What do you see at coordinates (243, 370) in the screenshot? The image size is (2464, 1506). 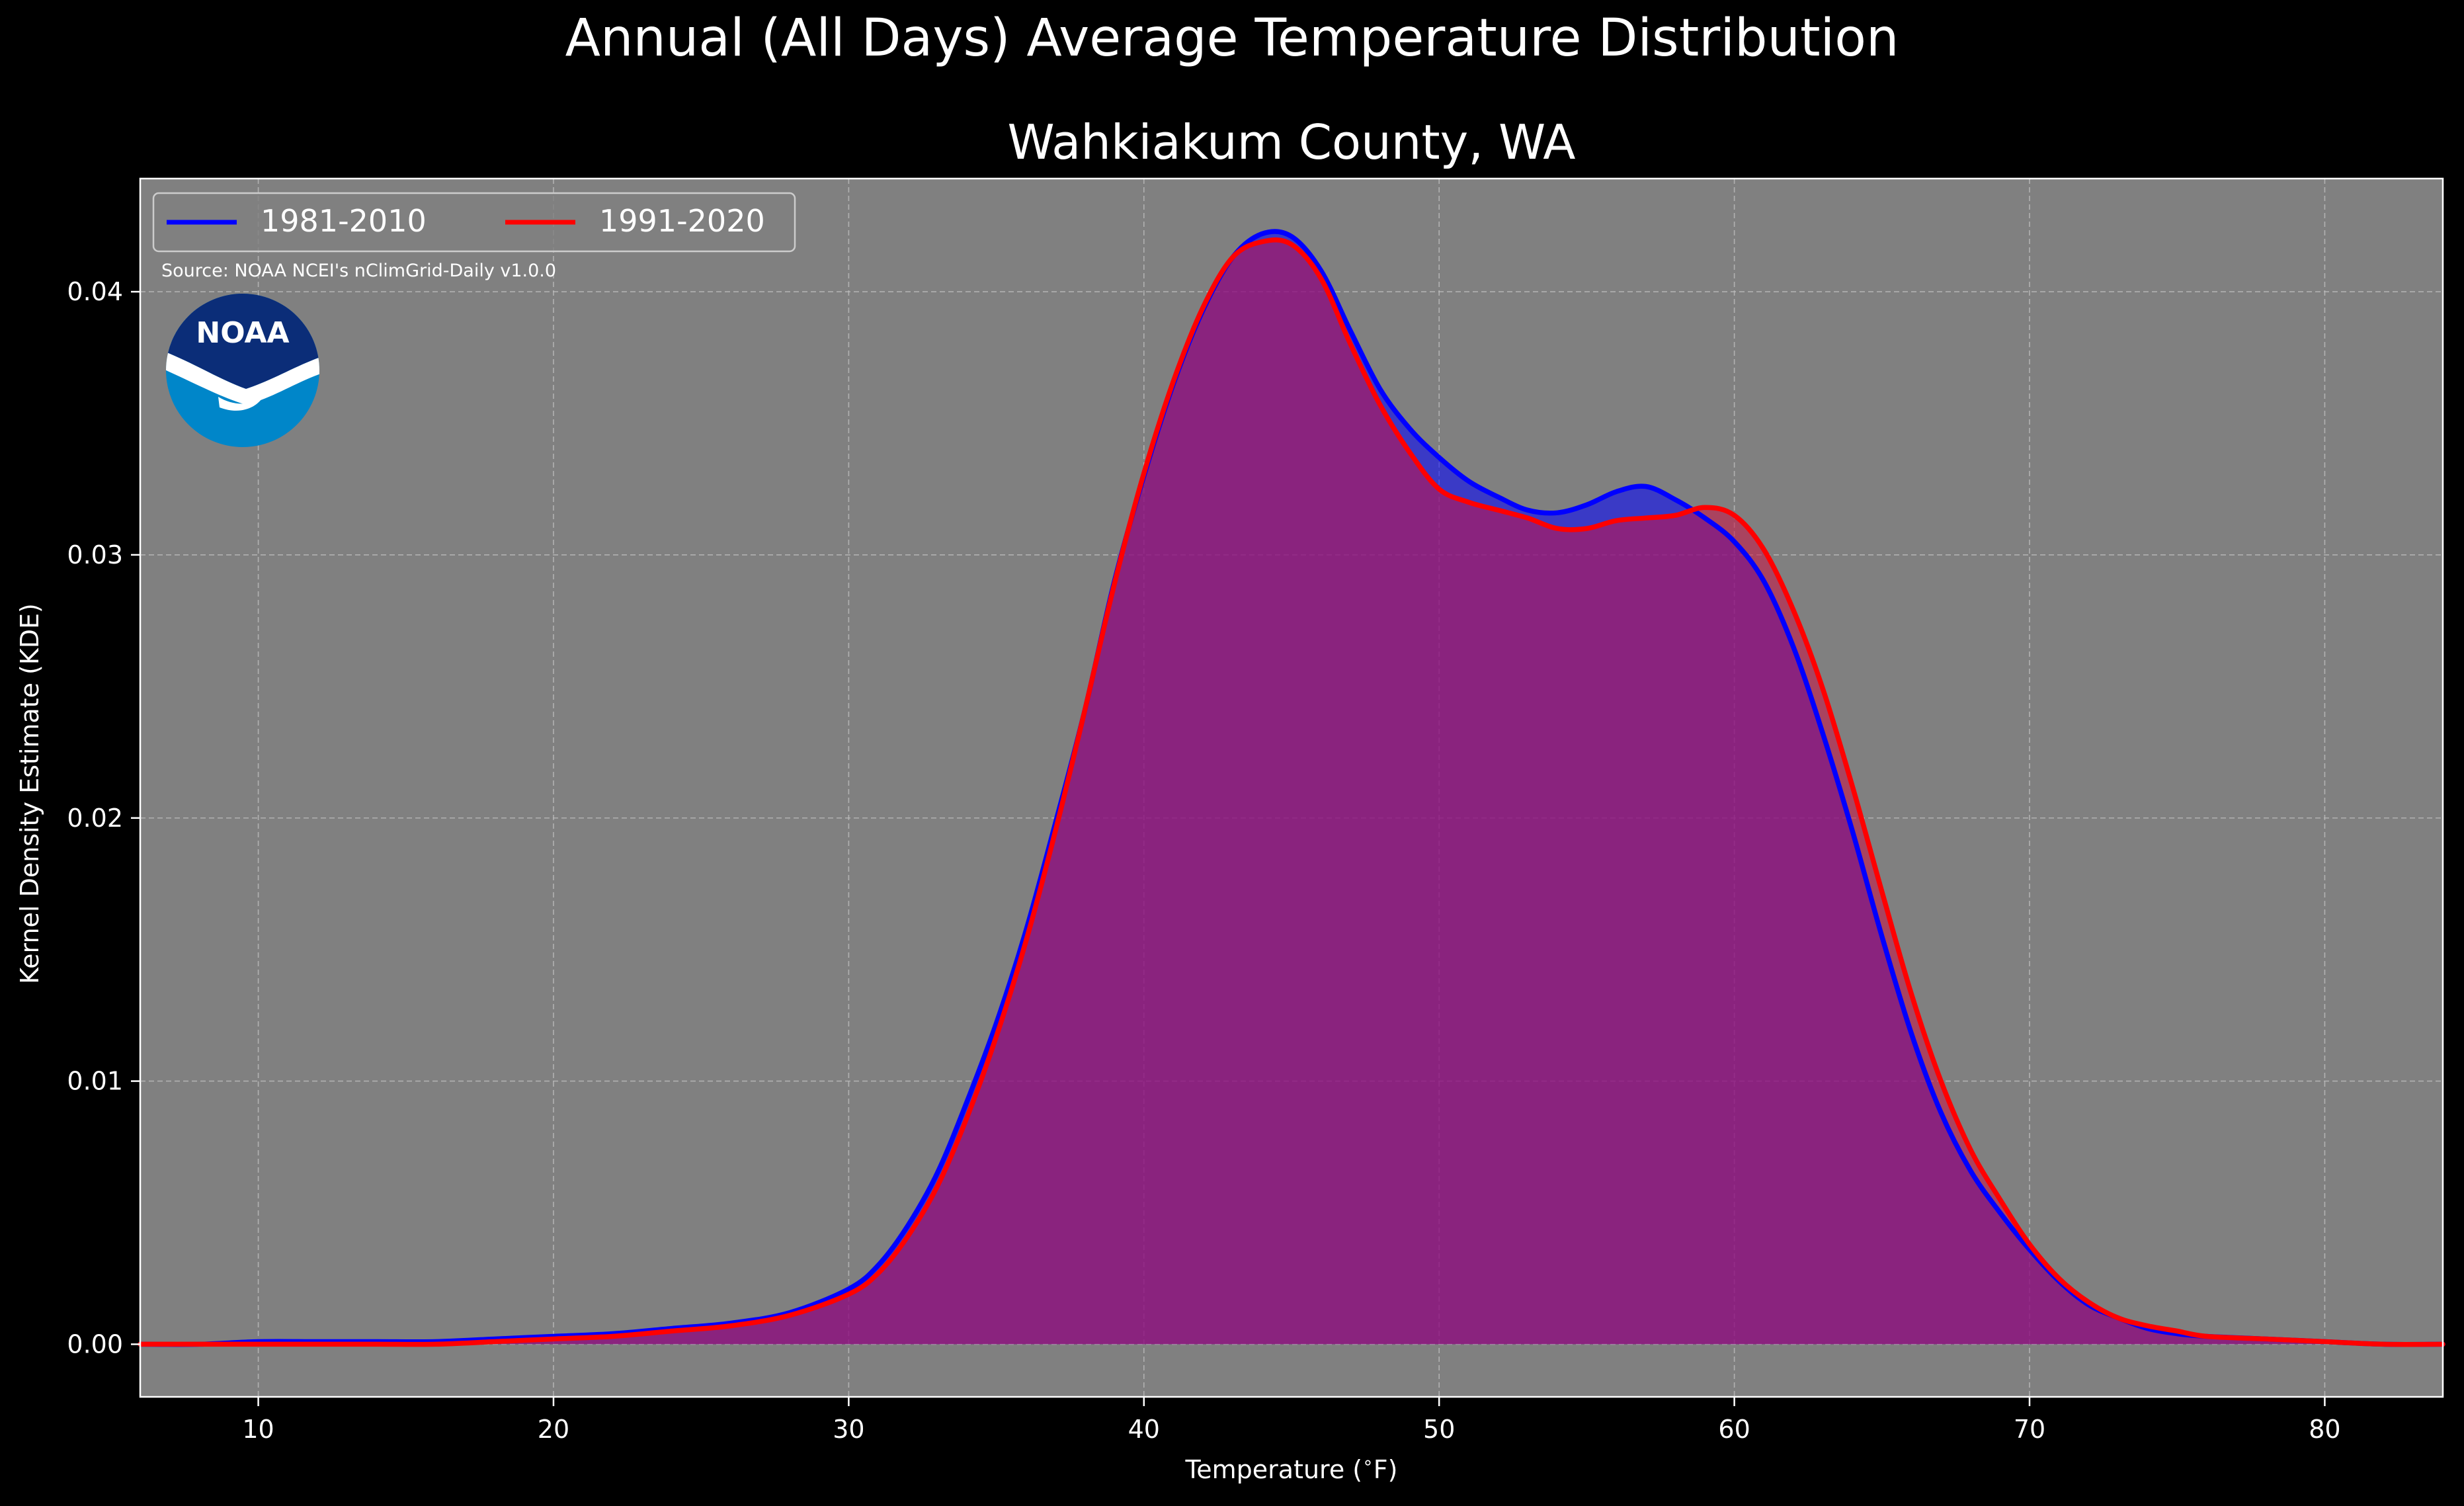 I see `noaa-logo-icon: NOAA` at bounding box center [243, 370].